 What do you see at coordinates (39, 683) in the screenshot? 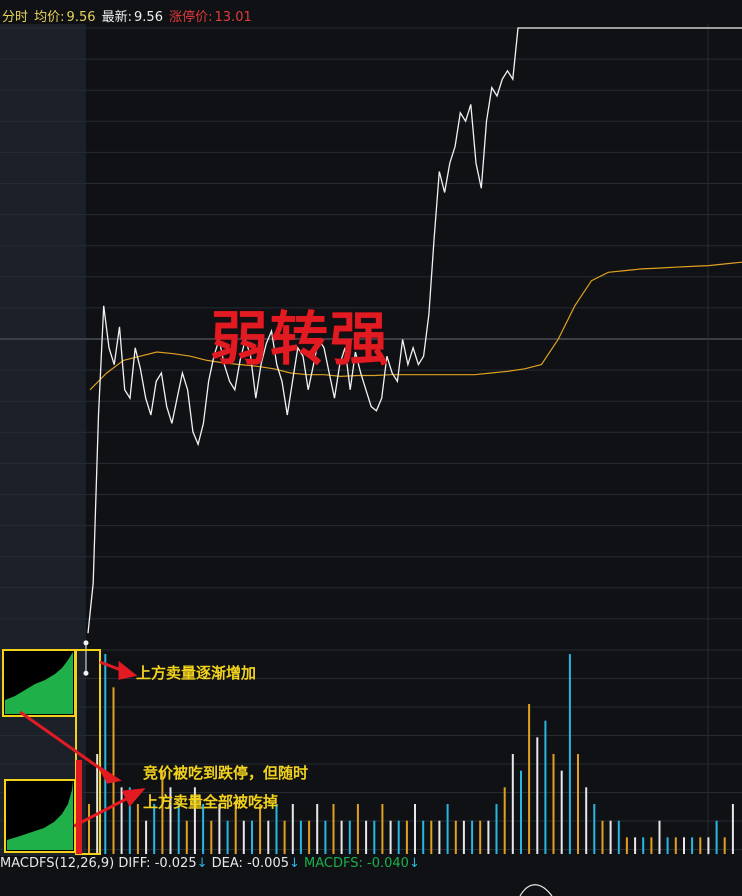
I see `inset-sell-volume-top` at bounding box center [39, 683].